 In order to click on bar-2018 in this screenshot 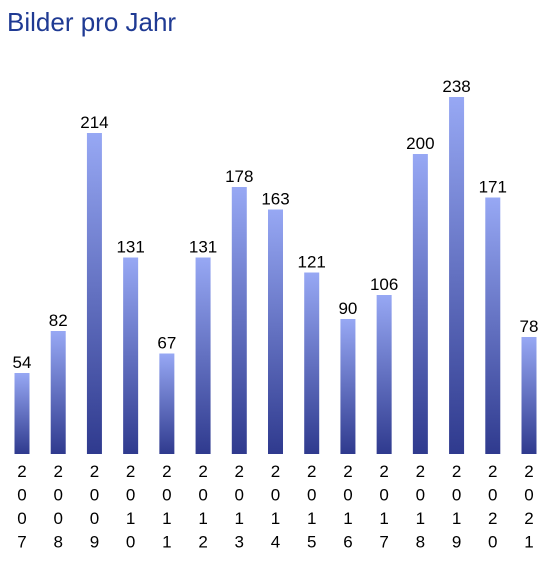, I will do `click(420, 304)`.